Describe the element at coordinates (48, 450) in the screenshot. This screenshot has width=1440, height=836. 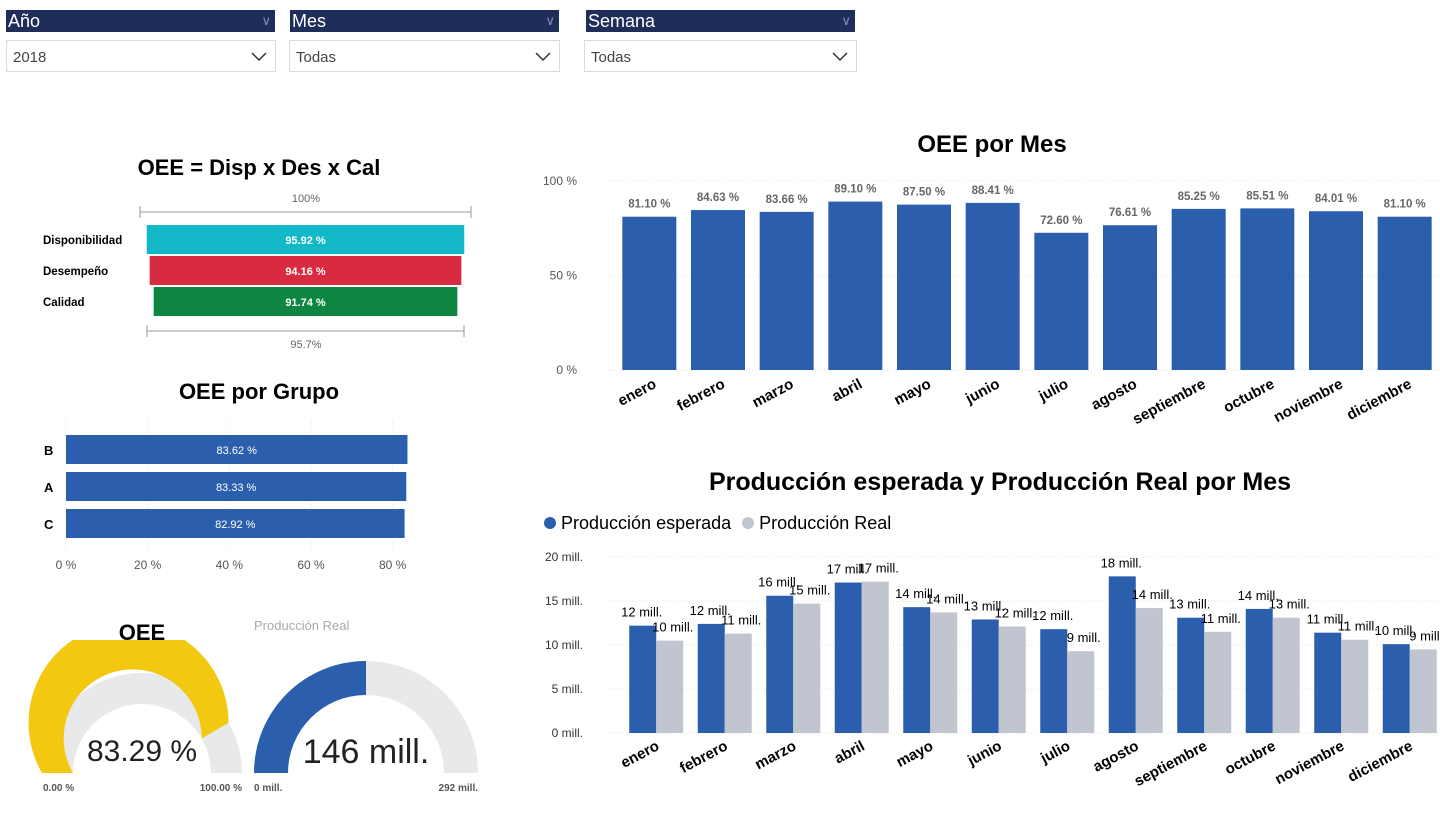
I see `grupo-category-label: B` at that location.